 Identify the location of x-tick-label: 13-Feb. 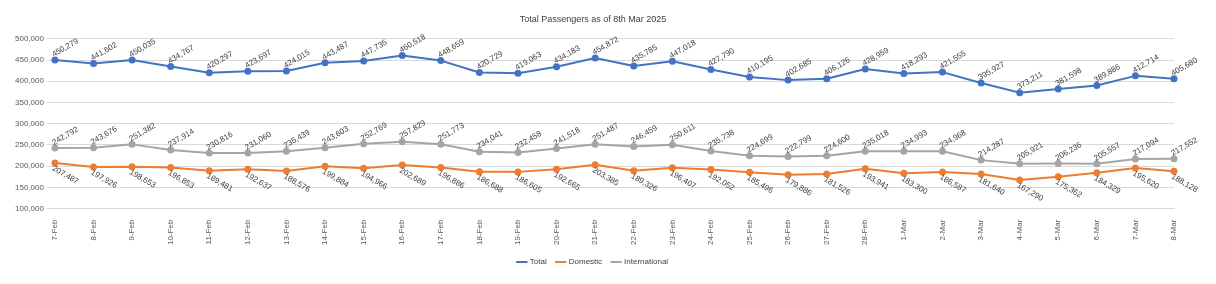
(286, 232).